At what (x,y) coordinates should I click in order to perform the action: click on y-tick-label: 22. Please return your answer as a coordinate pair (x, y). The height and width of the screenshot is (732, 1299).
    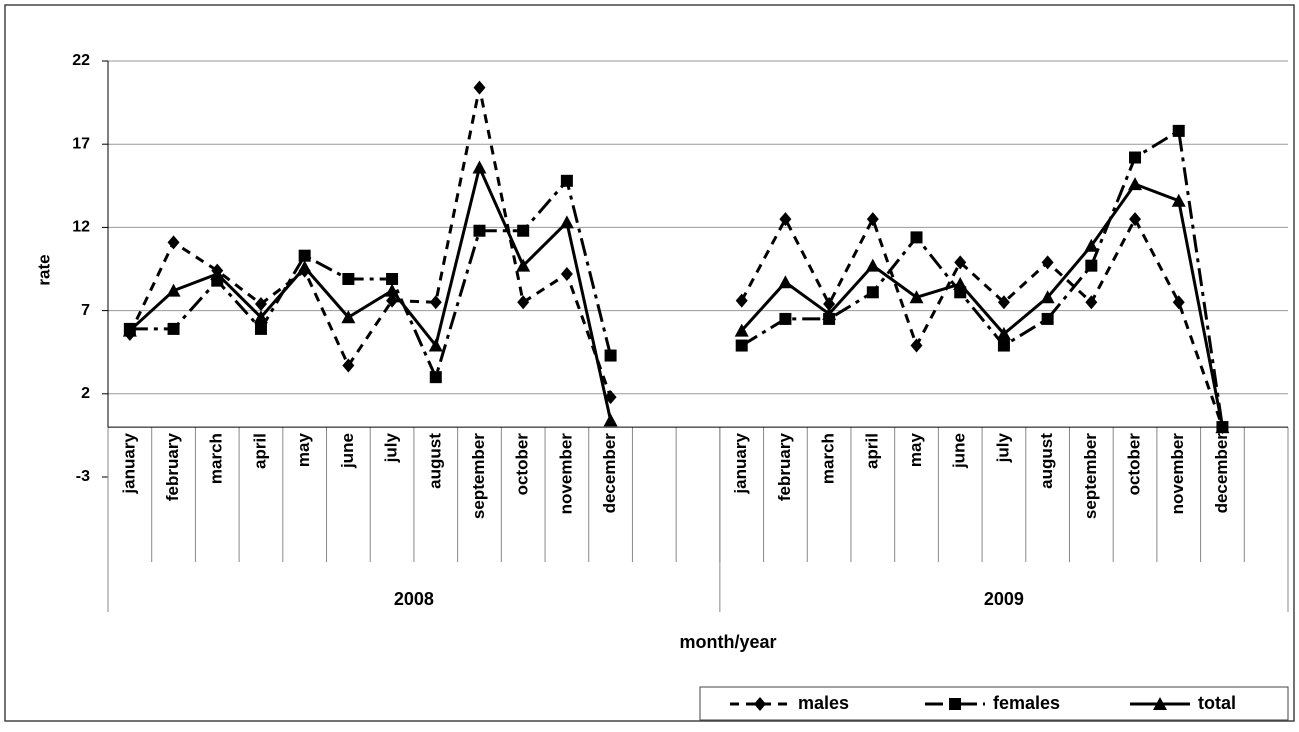
    Looking at the image, I should click on (81, 60).